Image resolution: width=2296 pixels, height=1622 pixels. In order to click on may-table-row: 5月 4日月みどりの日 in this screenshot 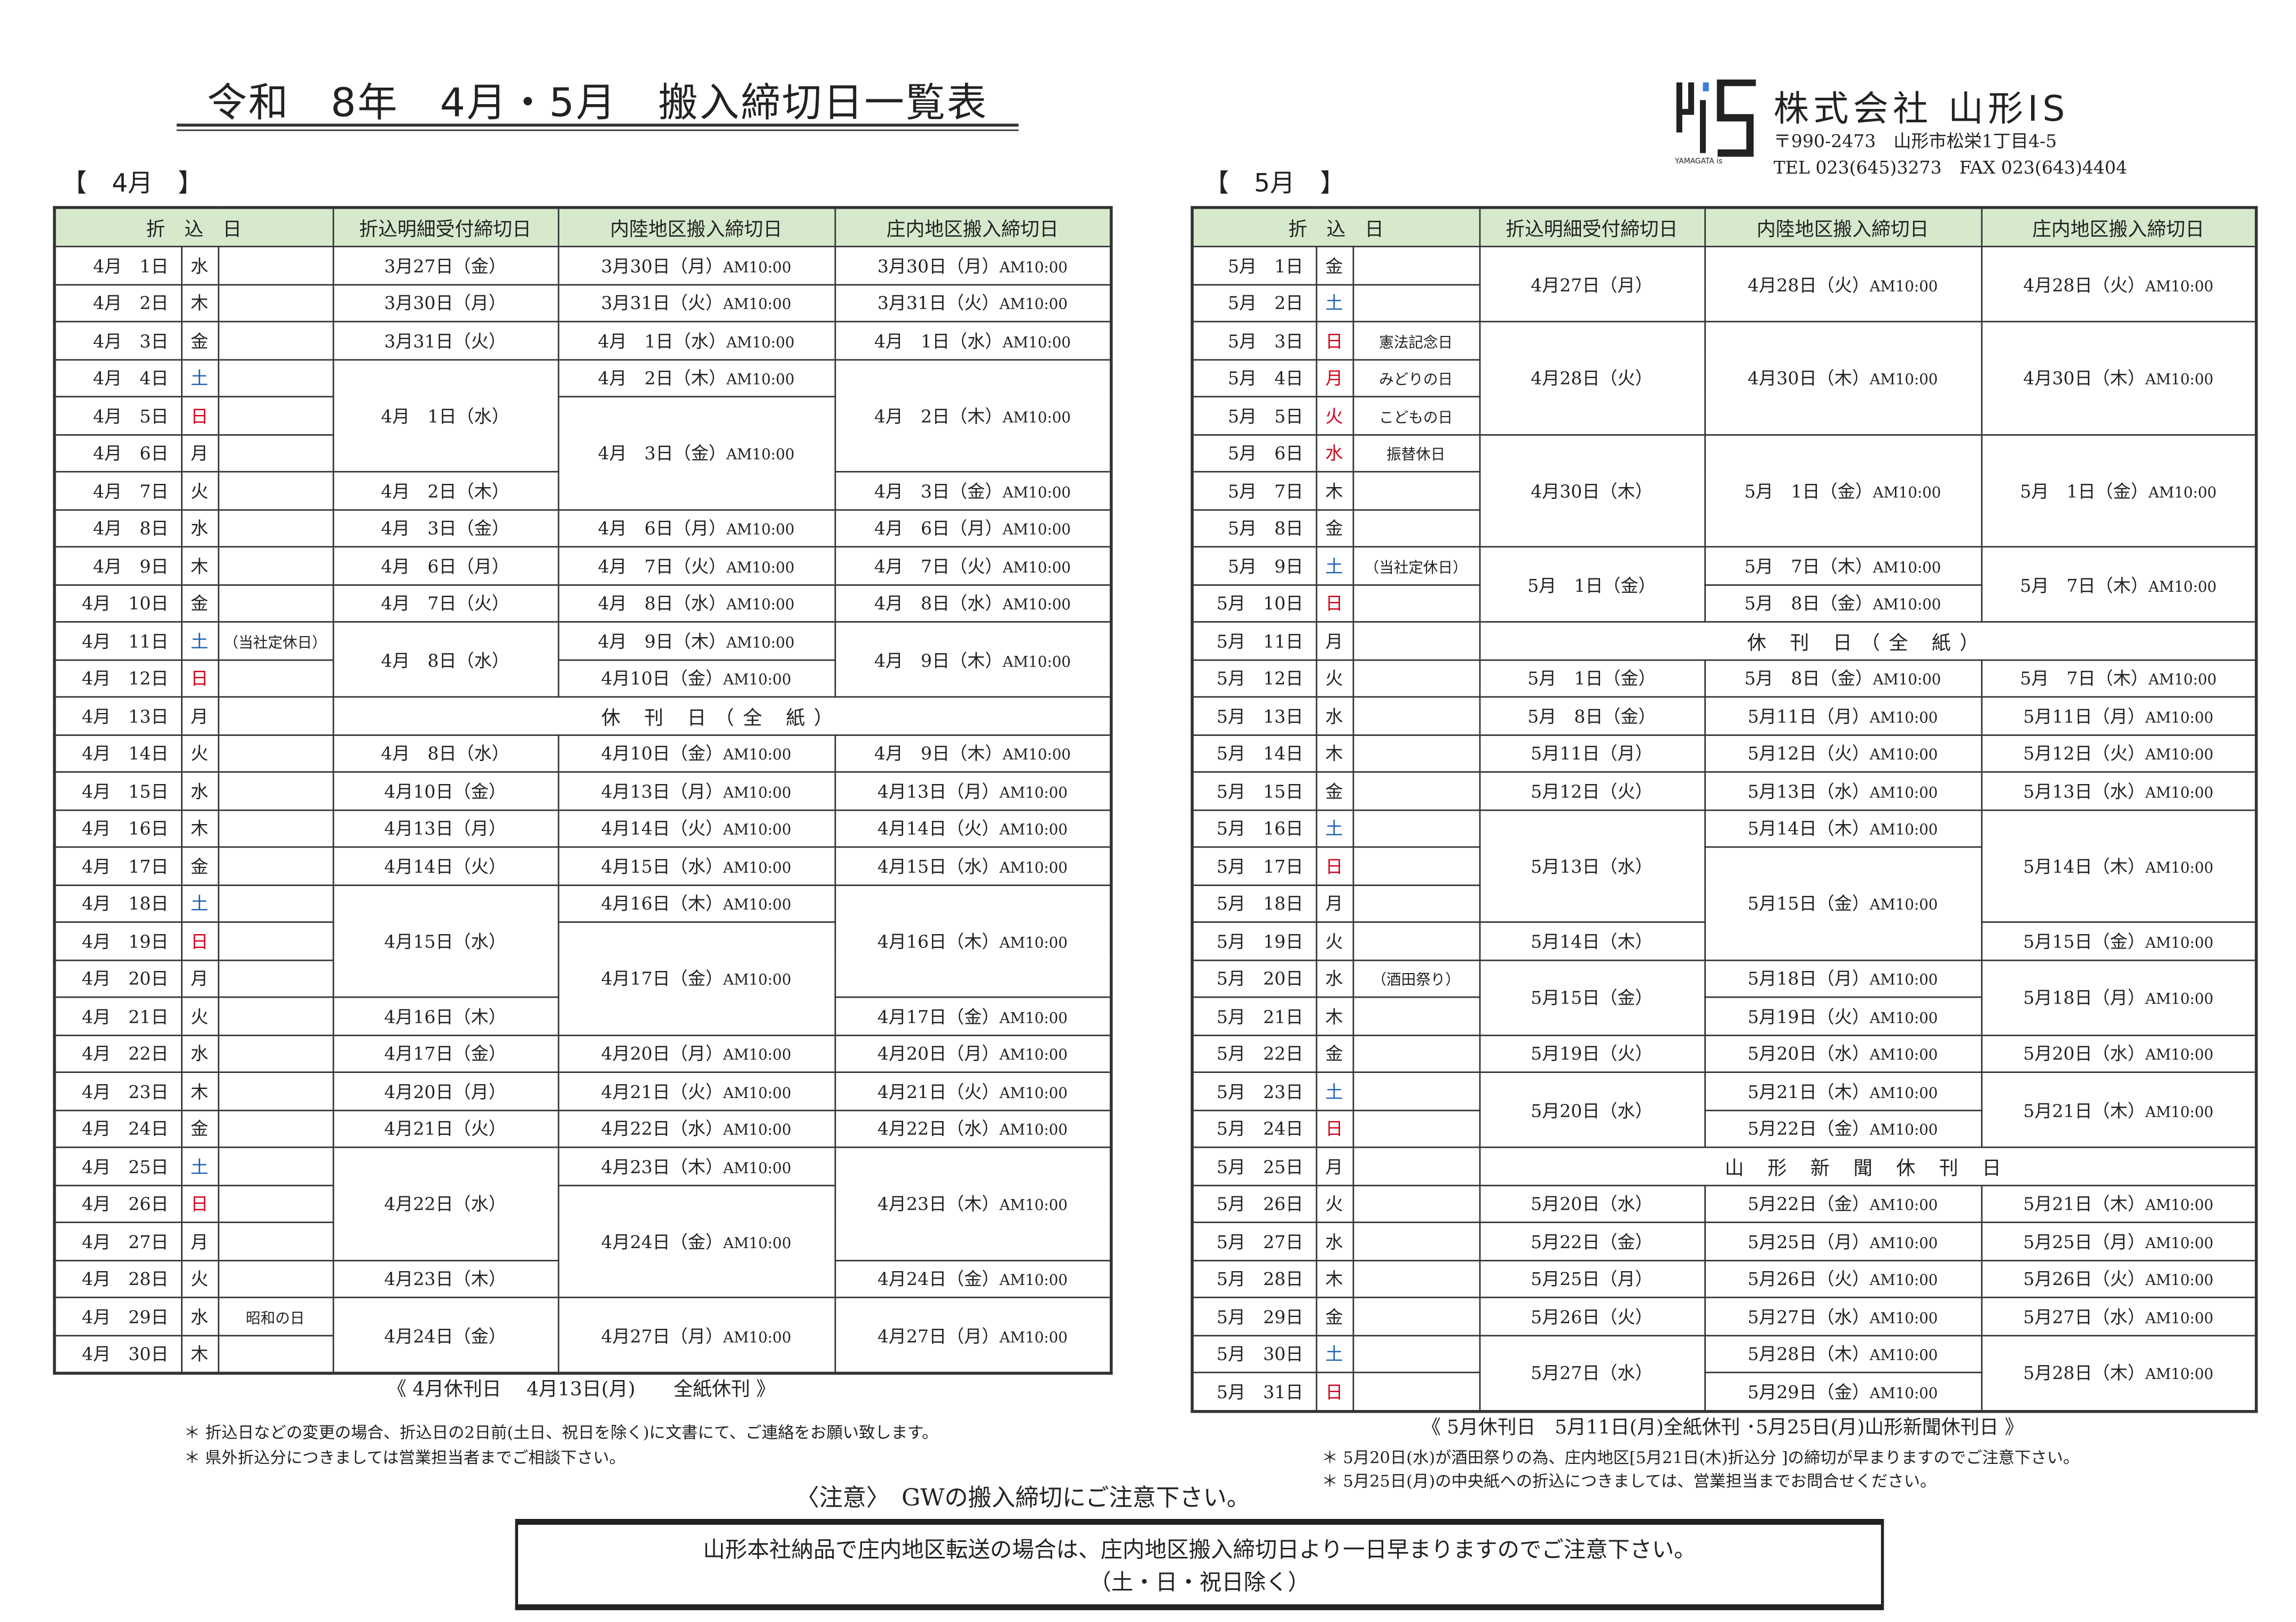, I will do `click(1723, 378)`.